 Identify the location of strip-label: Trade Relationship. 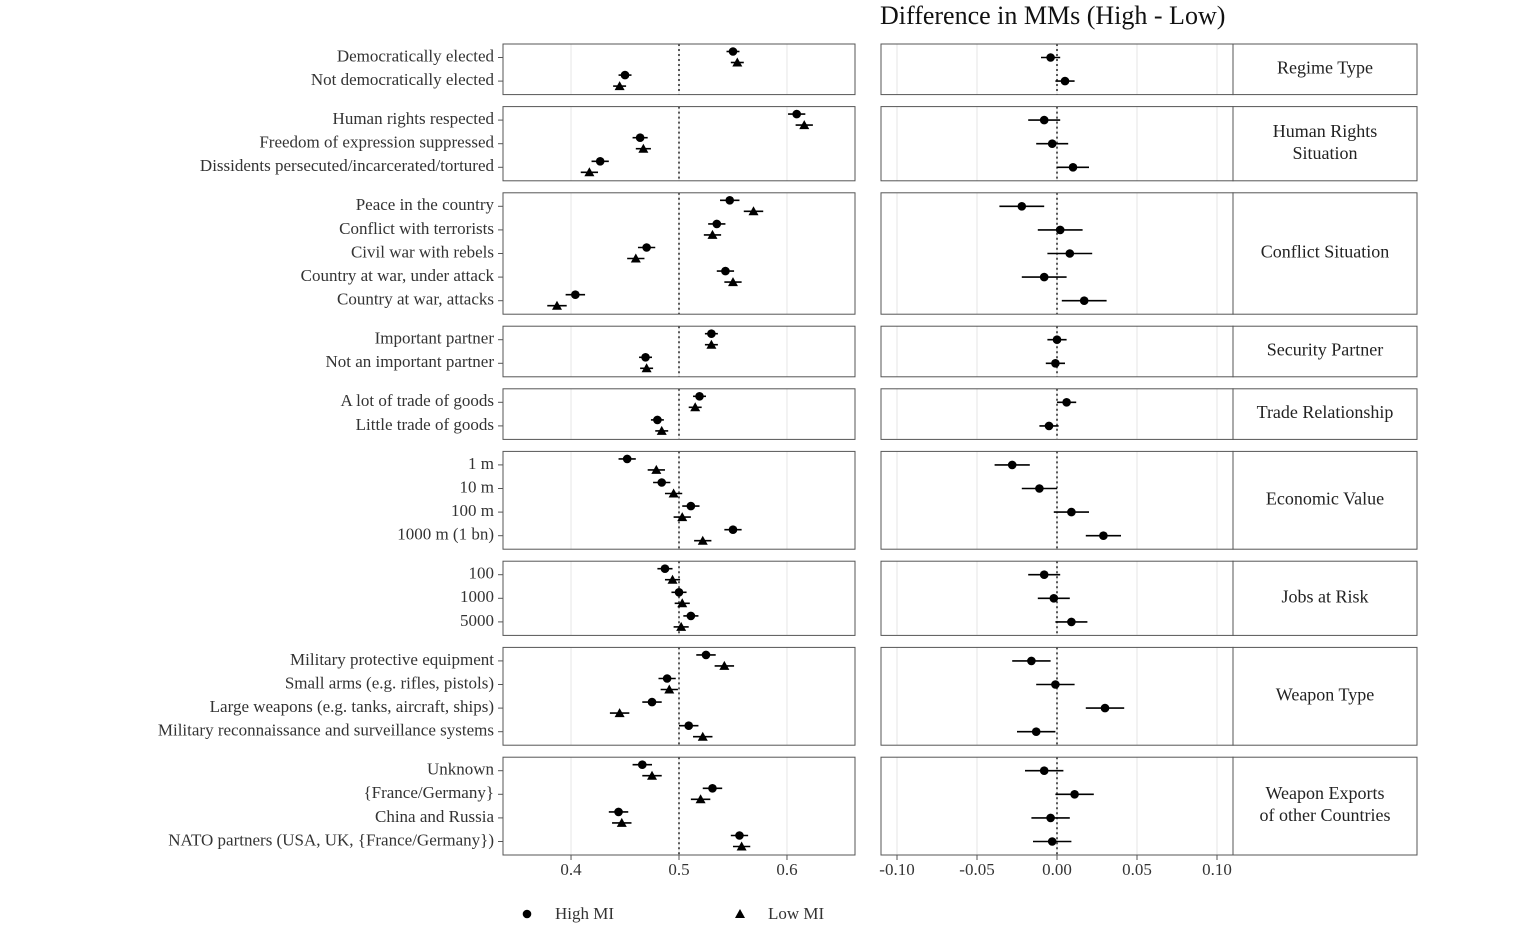
(1325, 412).